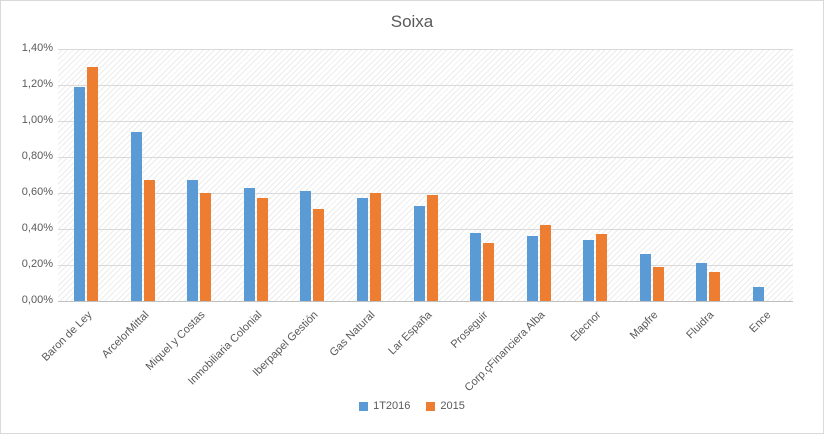 This screenshot has height=434, width=824. What do you see at coordinates (37, 120) in the screenshot?
I see `y-tick-label: 1,00%` at bounding box center [37, 120].